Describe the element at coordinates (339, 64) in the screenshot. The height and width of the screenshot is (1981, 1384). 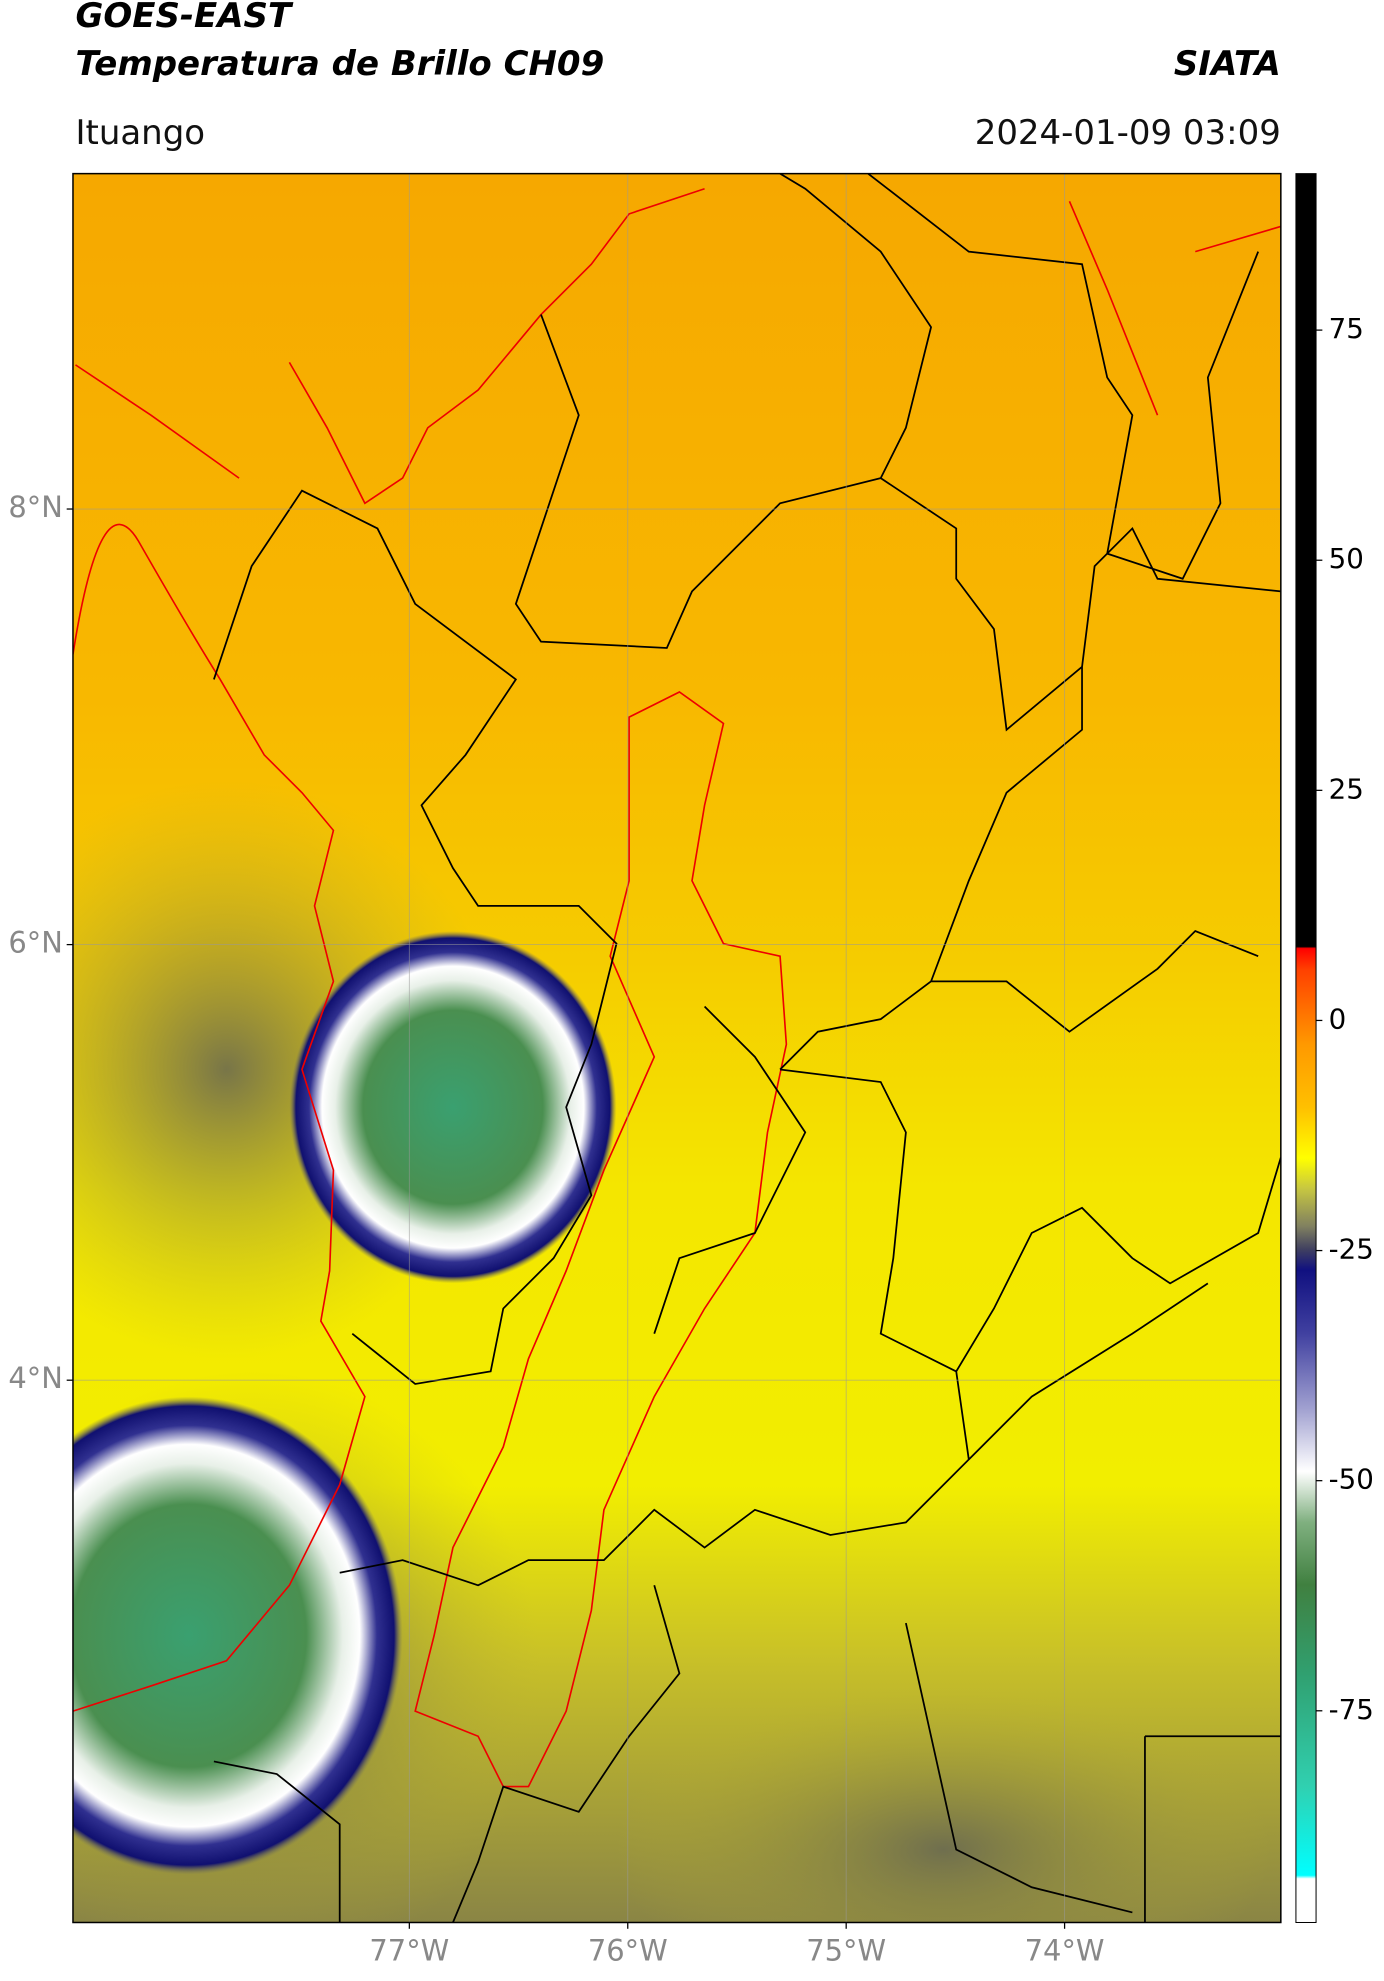
I see `product: Temperatura de Brillo CH09` at that location.